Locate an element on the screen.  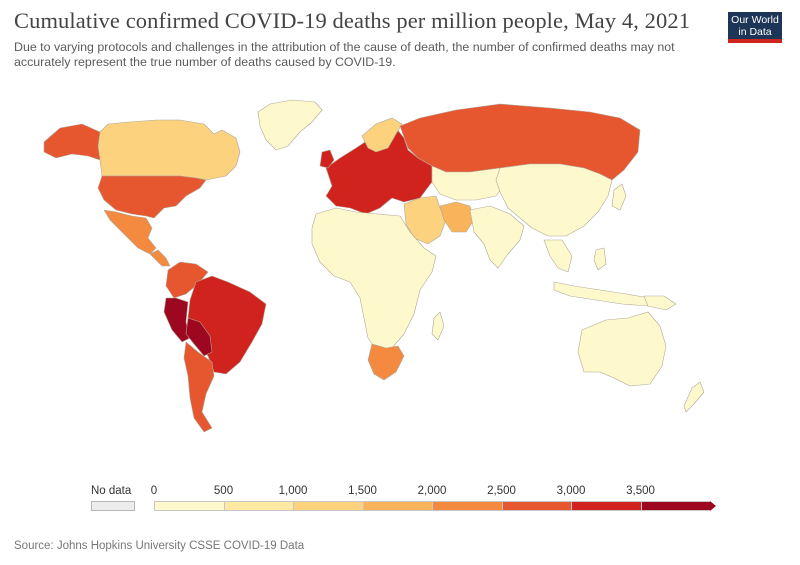
region-canada is located at coordinates (169, 150).